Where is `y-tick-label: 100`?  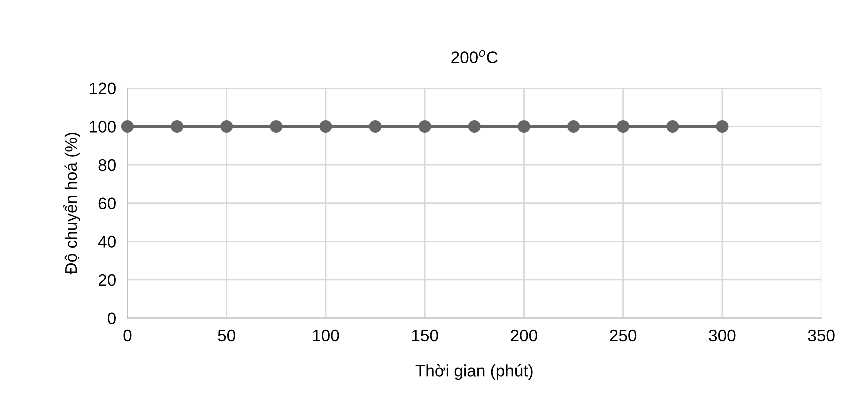 y-tick-label: 100 is located at coordinates (103, 127).